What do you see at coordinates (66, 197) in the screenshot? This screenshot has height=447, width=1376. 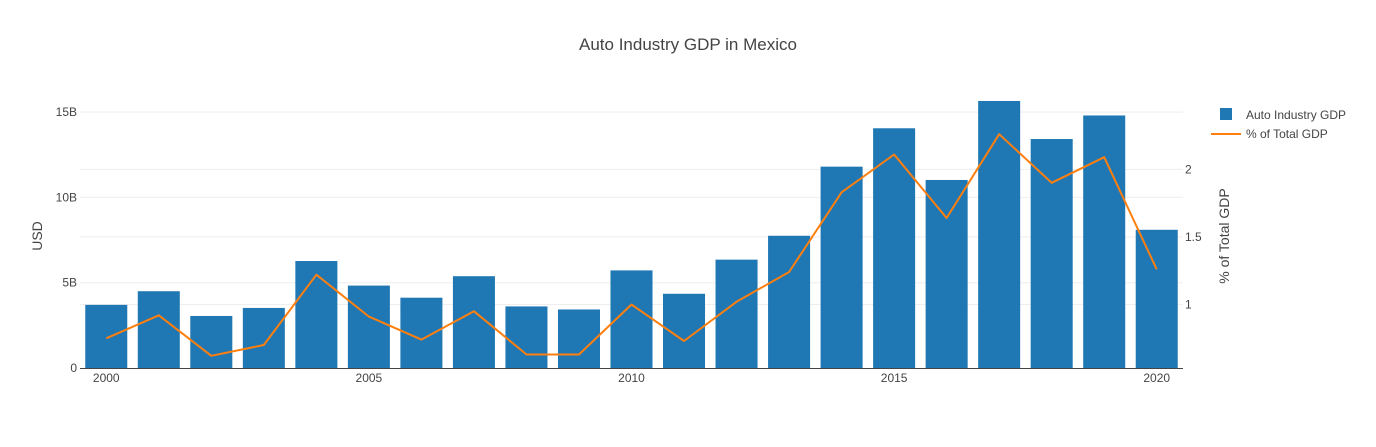 I see `y-tick-label: 10B` at bounding box center [66, 197].